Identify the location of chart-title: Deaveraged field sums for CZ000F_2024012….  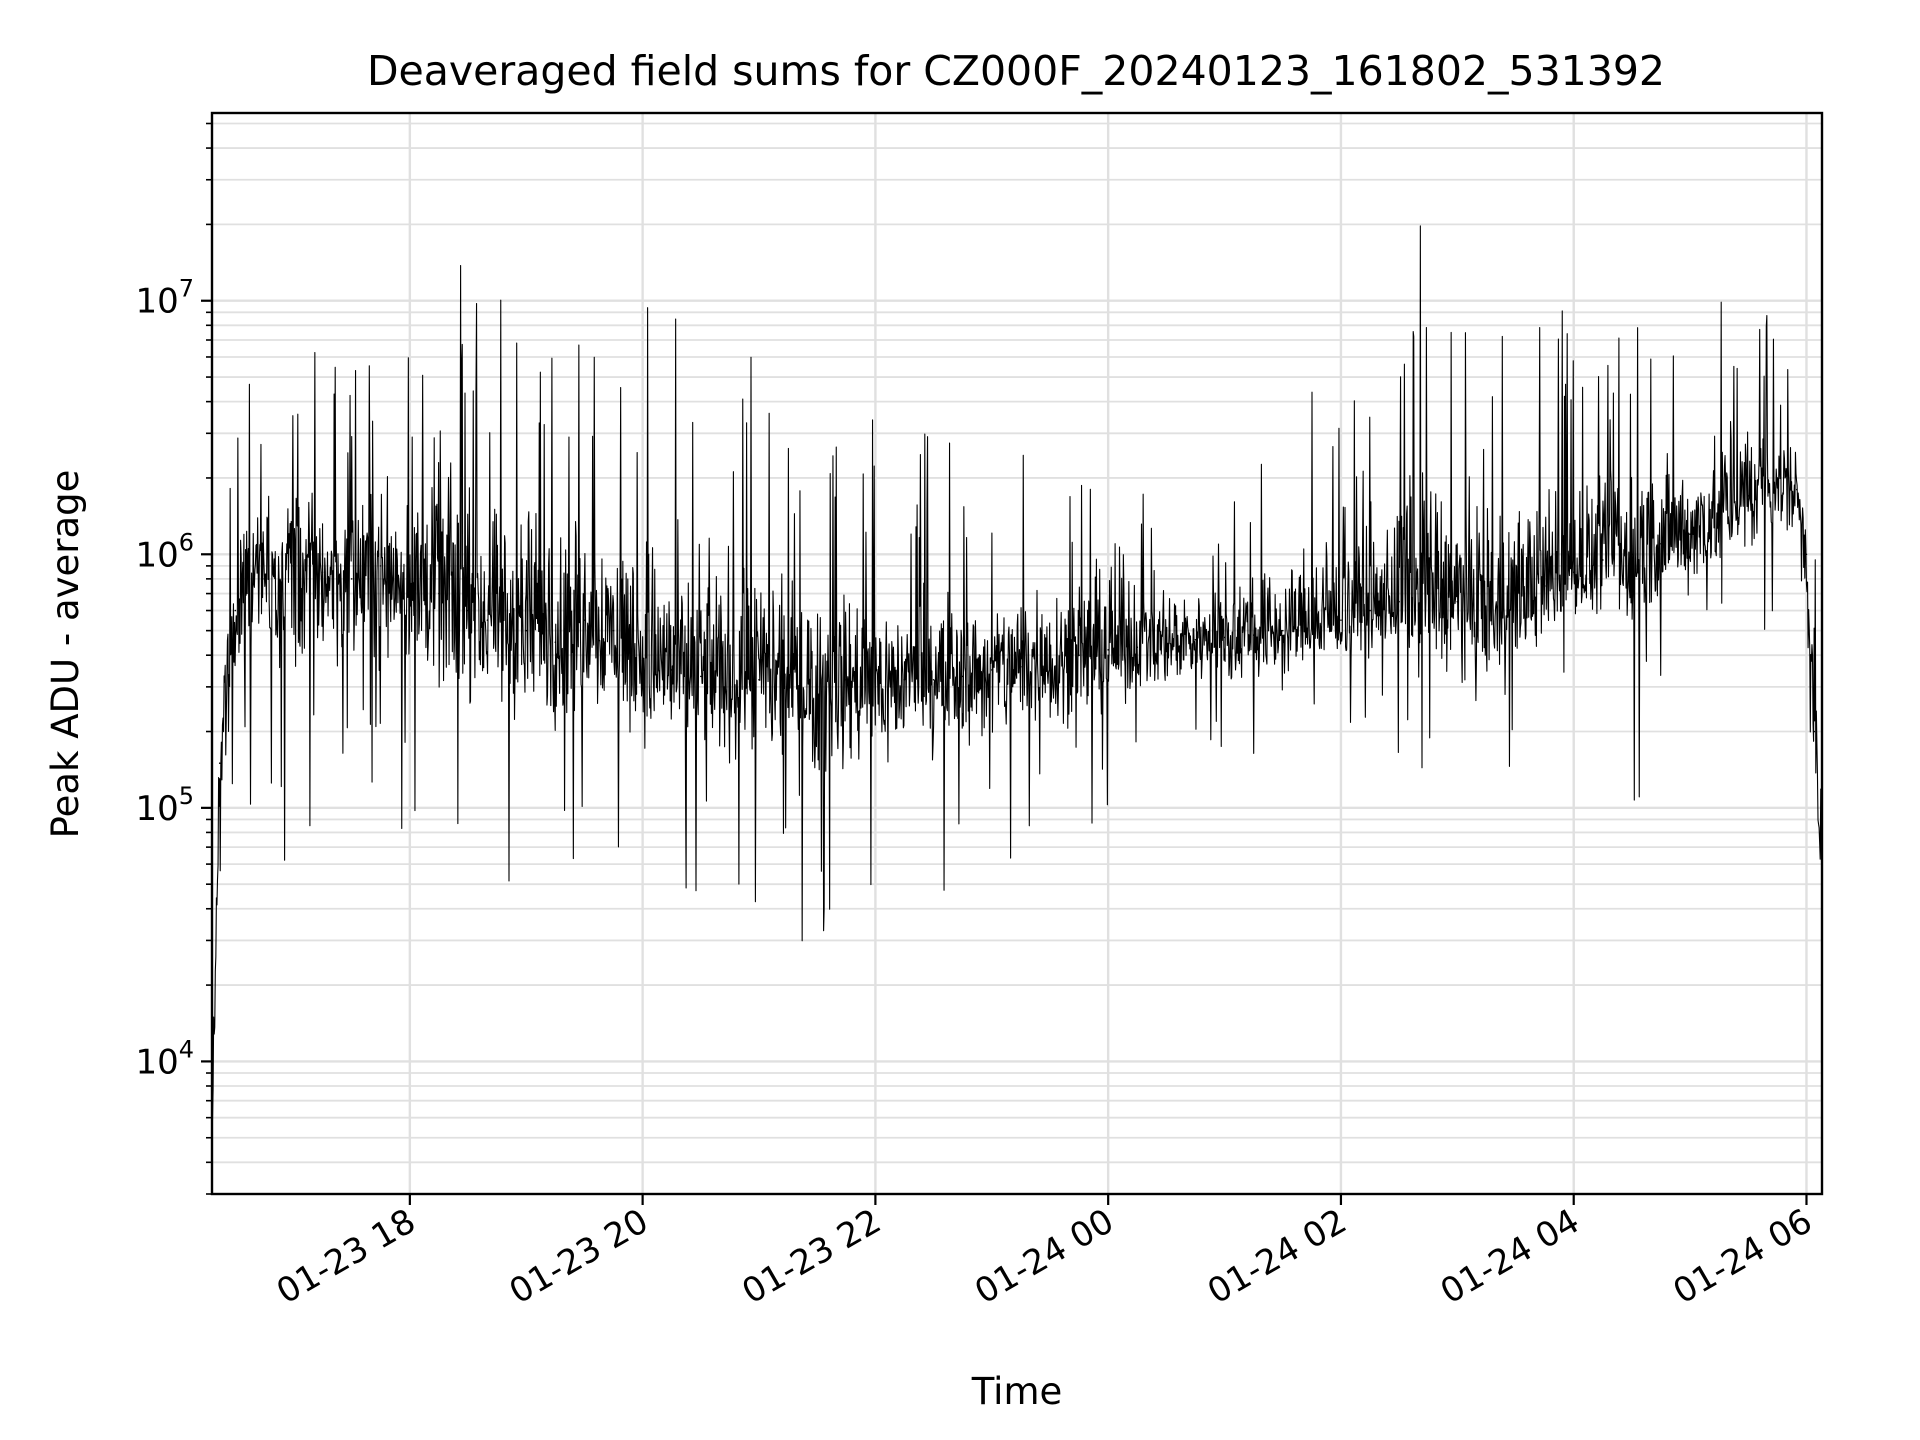
(1016, 71).